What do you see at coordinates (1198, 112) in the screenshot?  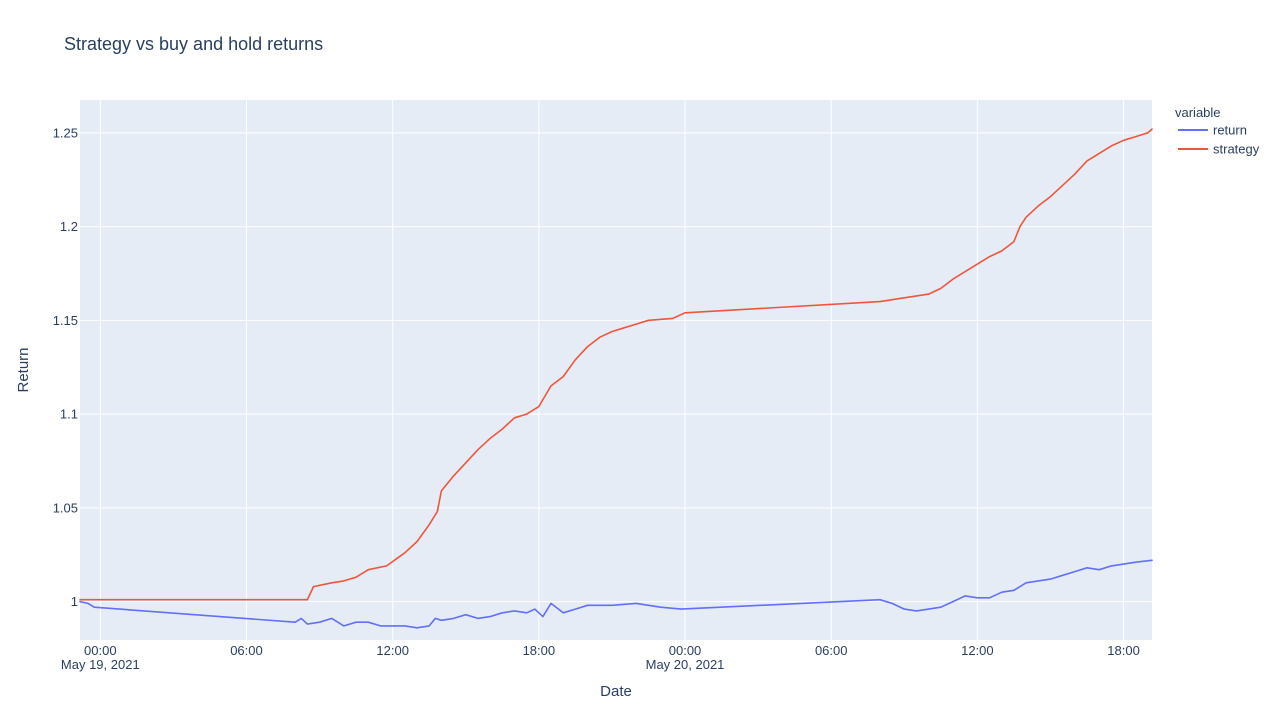 I see `legend-title: variable` at bounding box center [1198, 112].